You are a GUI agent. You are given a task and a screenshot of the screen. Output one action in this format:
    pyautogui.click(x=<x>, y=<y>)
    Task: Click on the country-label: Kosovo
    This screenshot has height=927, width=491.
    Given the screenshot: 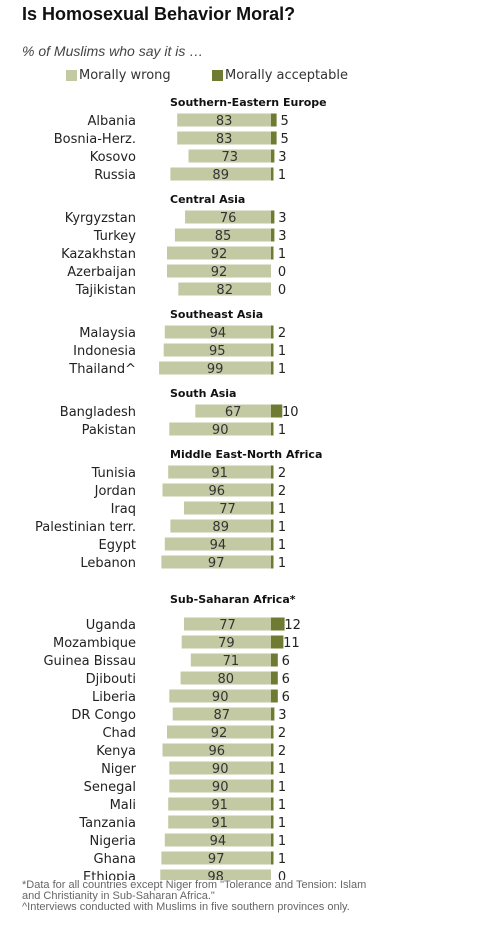 What is the action you would take?
    pyautogui.click(x=113, y=157)
    